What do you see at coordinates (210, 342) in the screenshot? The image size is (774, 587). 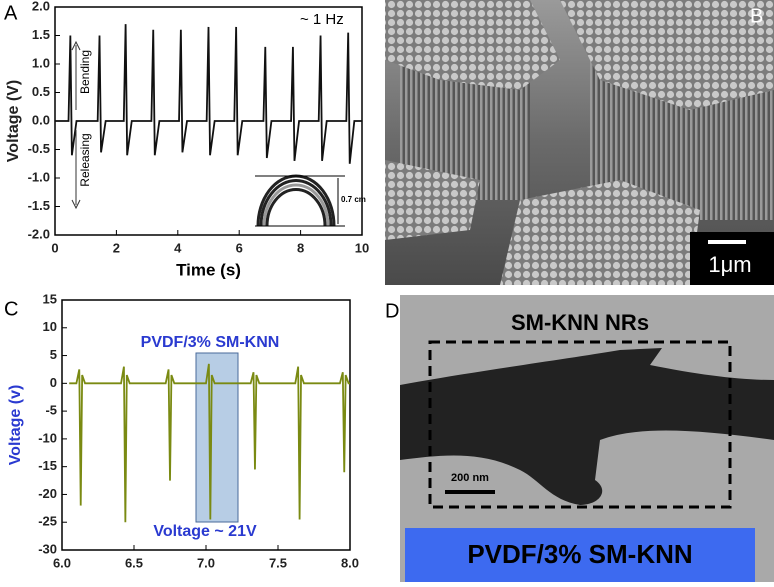 I see `annotation: PVDF/3% SM-KNN` at bounding box center [210, 342].